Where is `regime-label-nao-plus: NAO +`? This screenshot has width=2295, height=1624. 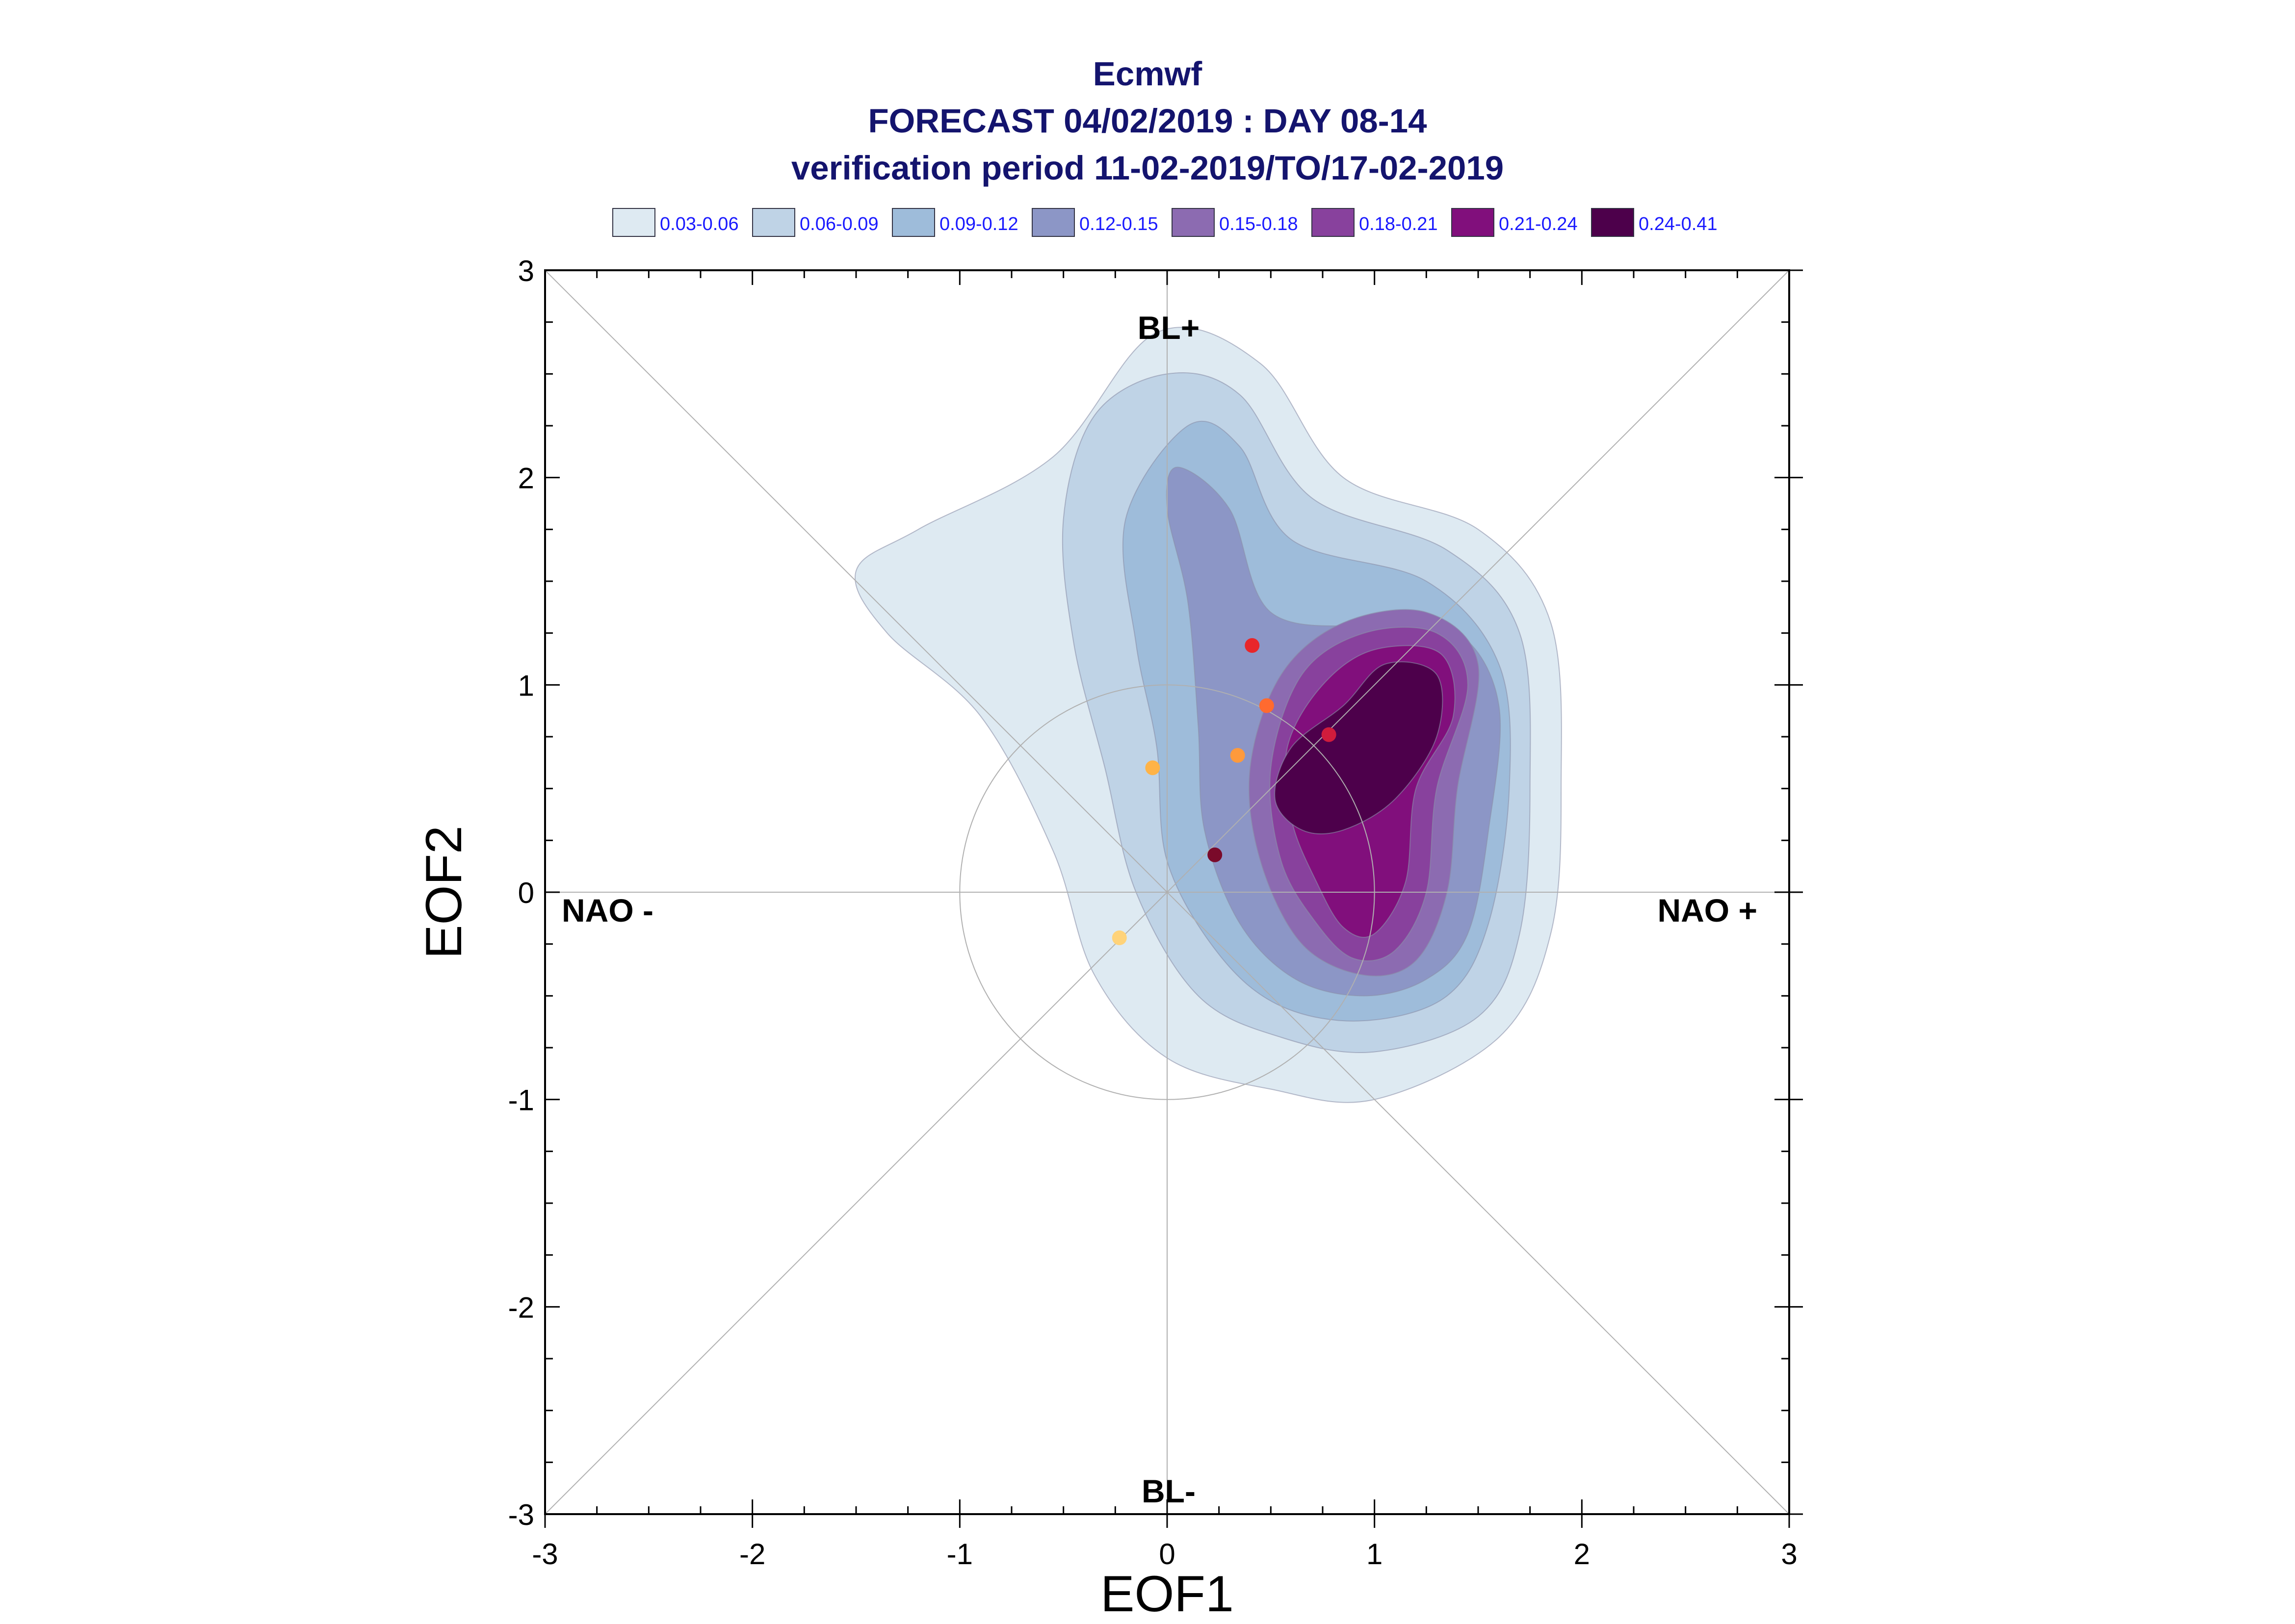 regime-label-nao-plus: NAO + is located at coordinates (1707, 910).